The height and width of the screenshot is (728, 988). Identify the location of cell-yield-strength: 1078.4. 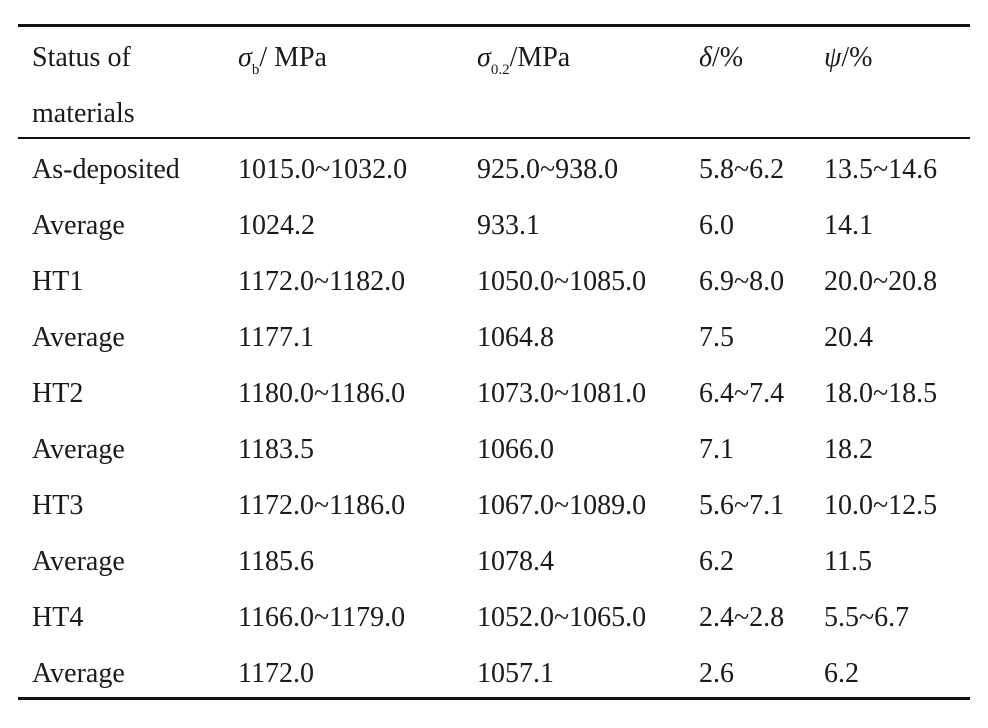
(515, 561).